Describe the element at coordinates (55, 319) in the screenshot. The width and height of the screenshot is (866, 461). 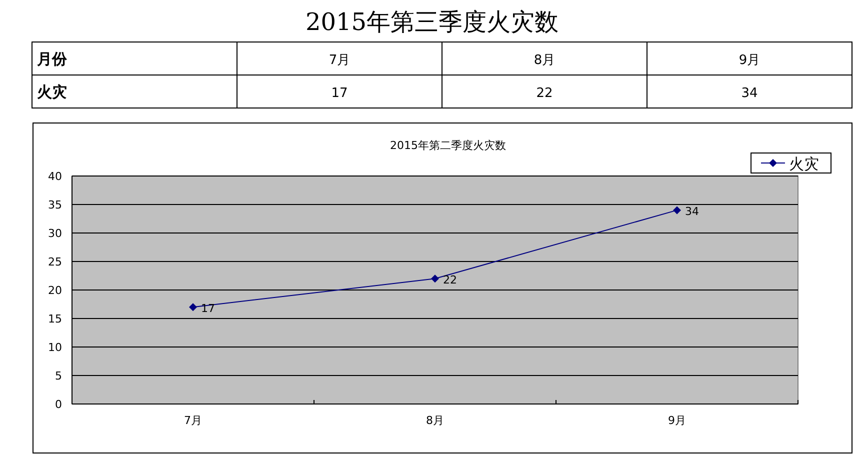
I see `y-tick-label: 15` at that location.